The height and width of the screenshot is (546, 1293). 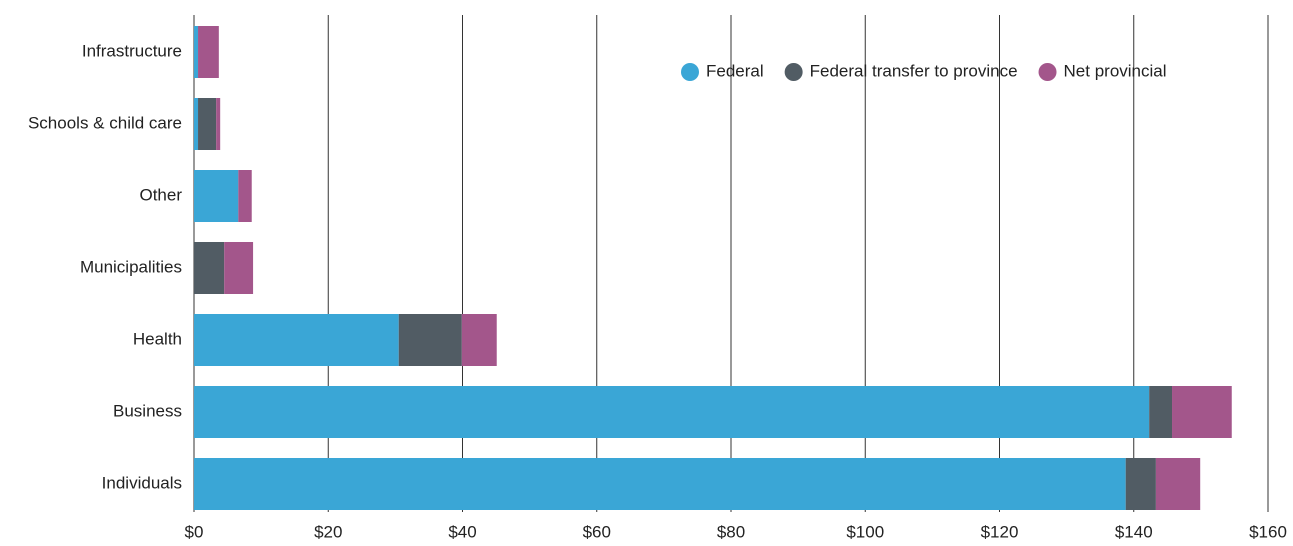 I want to click on y-tick-label: Municipalities, so click(x=131, y=266).